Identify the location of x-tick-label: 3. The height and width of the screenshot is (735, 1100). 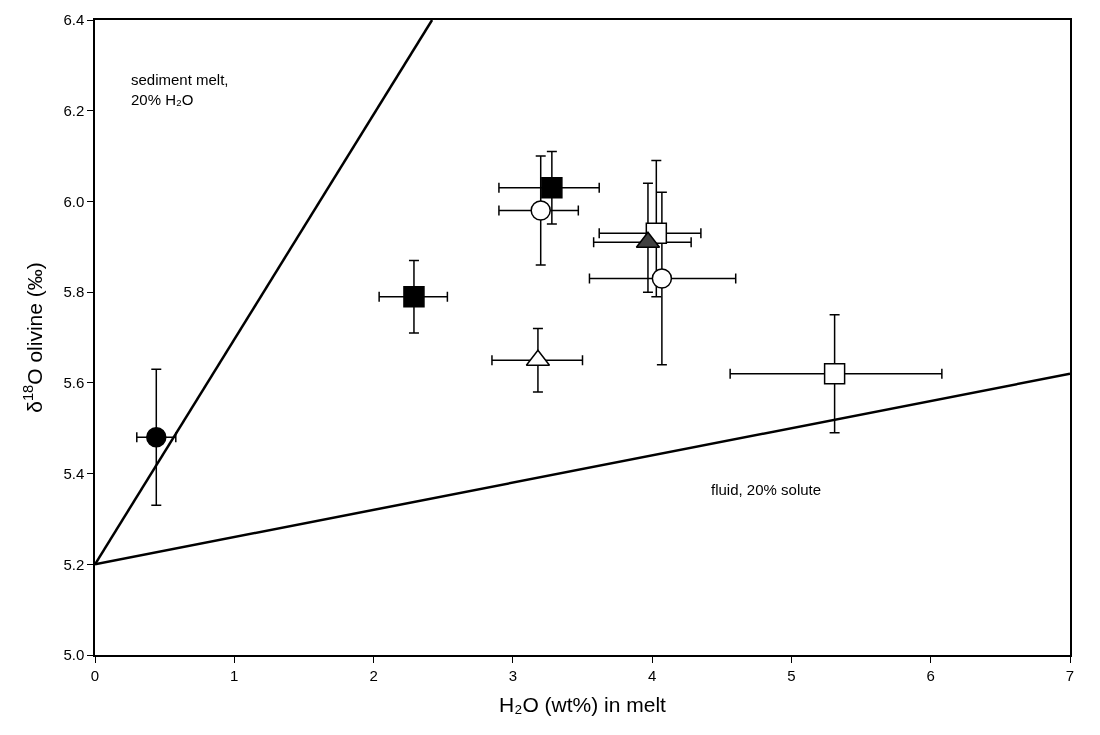
(513, 675).